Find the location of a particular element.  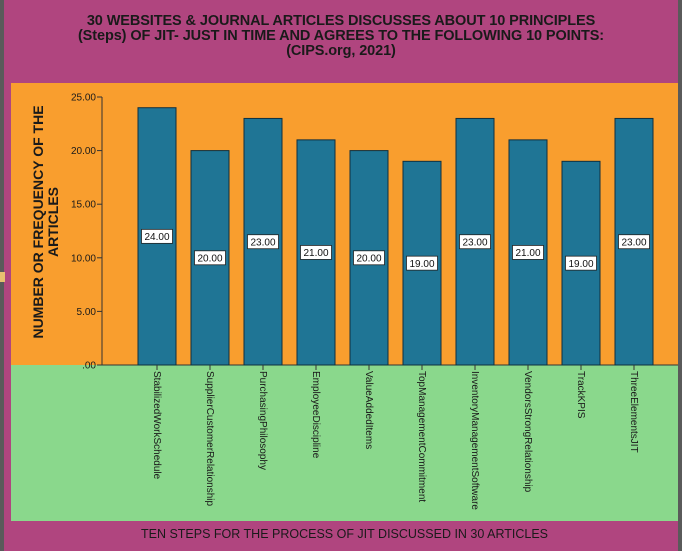

category-label: TrackKPIS is located at coordinates (580, 395).